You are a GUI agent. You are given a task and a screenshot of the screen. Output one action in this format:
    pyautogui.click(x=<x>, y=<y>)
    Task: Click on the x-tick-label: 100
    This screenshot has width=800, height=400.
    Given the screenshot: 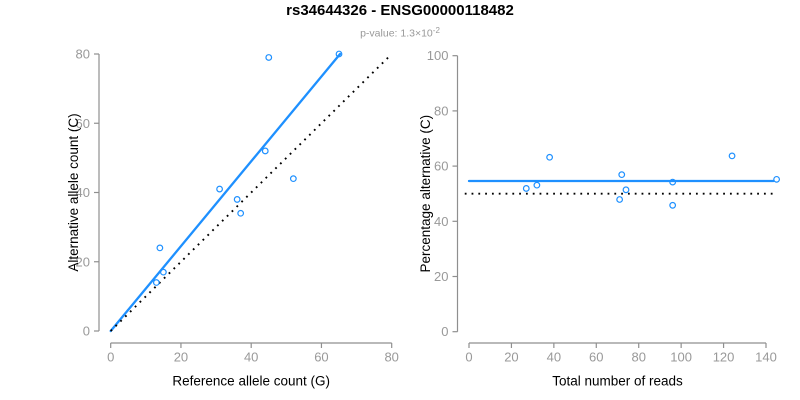 What is the action you would take?
    pyautogui.click(x=681, y=357)
    